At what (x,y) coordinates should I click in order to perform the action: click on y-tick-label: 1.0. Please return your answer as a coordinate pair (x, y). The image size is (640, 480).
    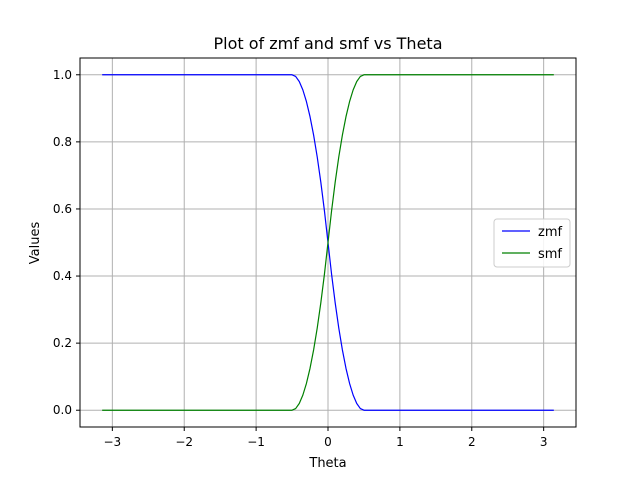
    Looking at the image, I should click on (62, 75).